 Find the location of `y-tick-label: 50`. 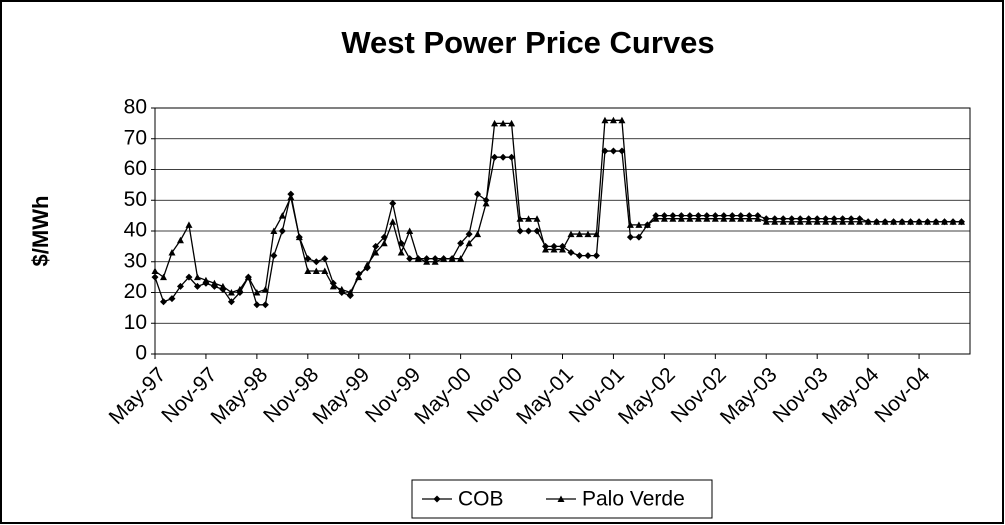

y-tick-label: 50 is located at coordinates (135, 199).